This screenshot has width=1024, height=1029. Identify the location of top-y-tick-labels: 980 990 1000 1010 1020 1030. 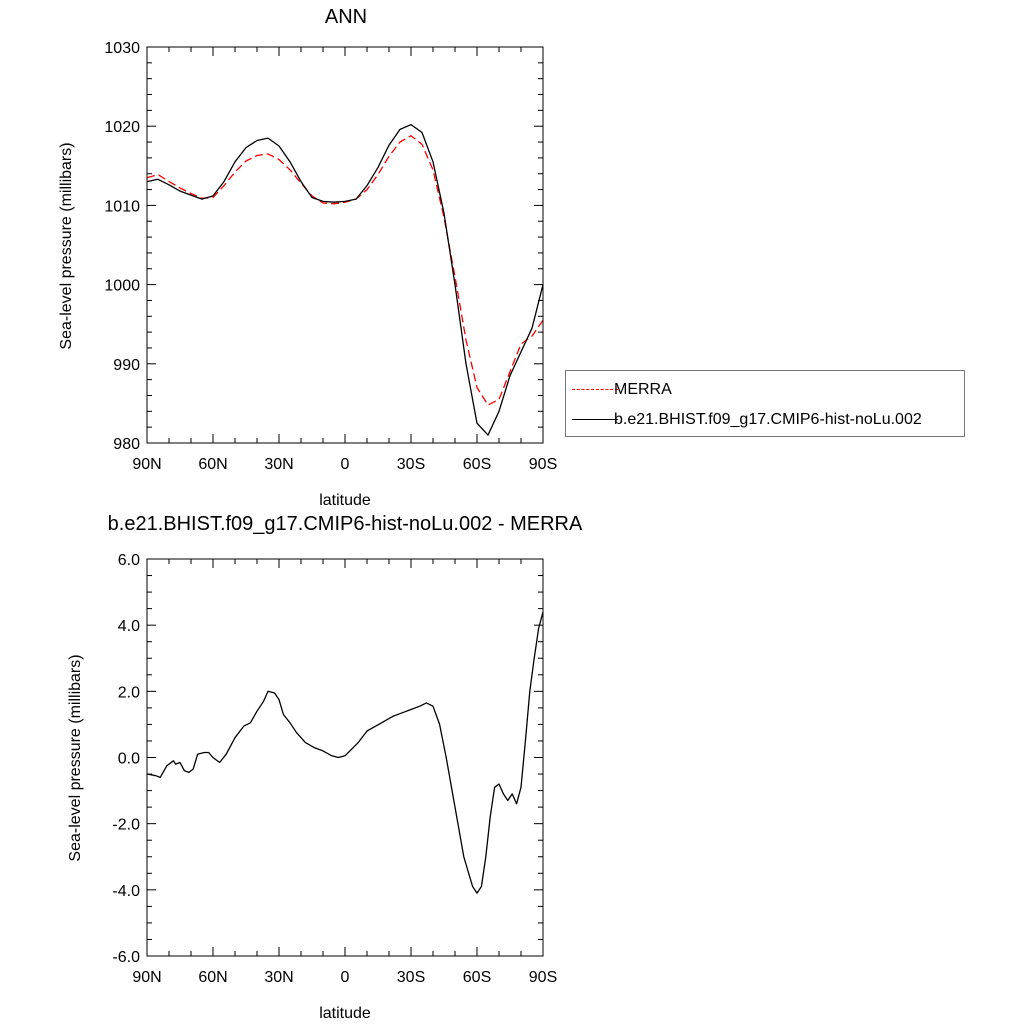
(122, 246).